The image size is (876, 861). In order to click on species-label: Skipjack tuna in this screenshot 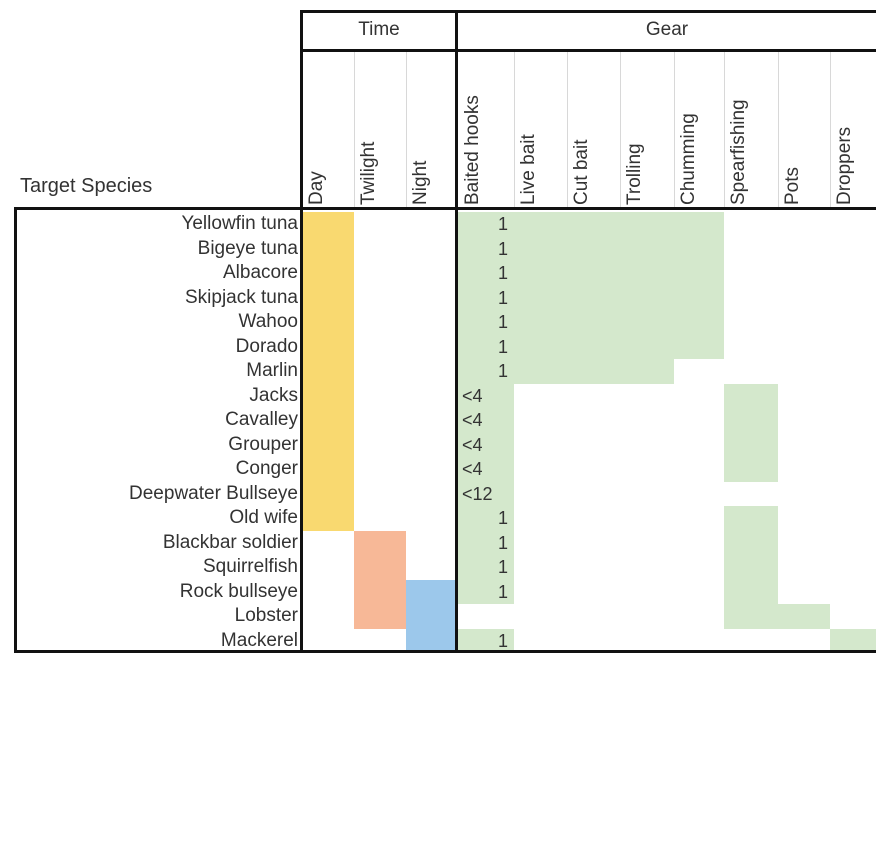, I will do `click(241, 297)`.